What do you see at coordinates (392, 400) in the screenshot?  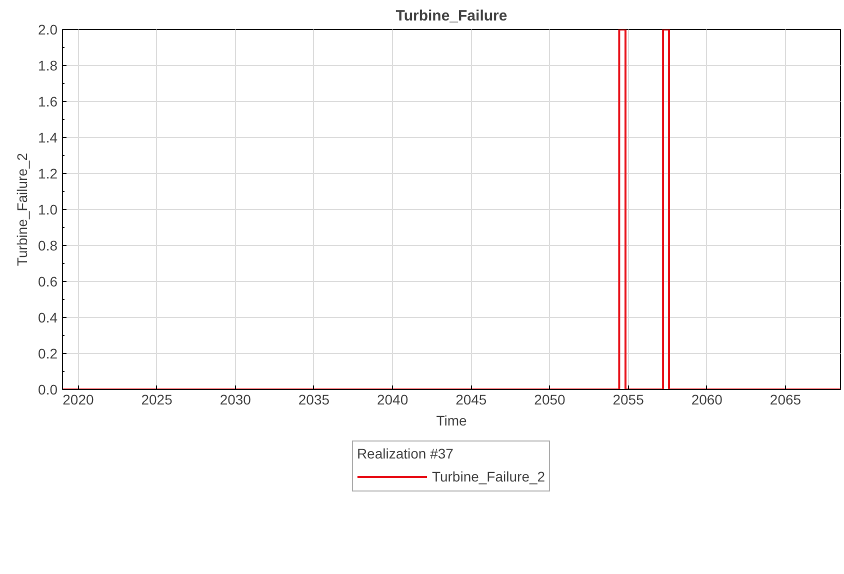 I see `x-tick-label: 2040` at bounding box center [392, 400].